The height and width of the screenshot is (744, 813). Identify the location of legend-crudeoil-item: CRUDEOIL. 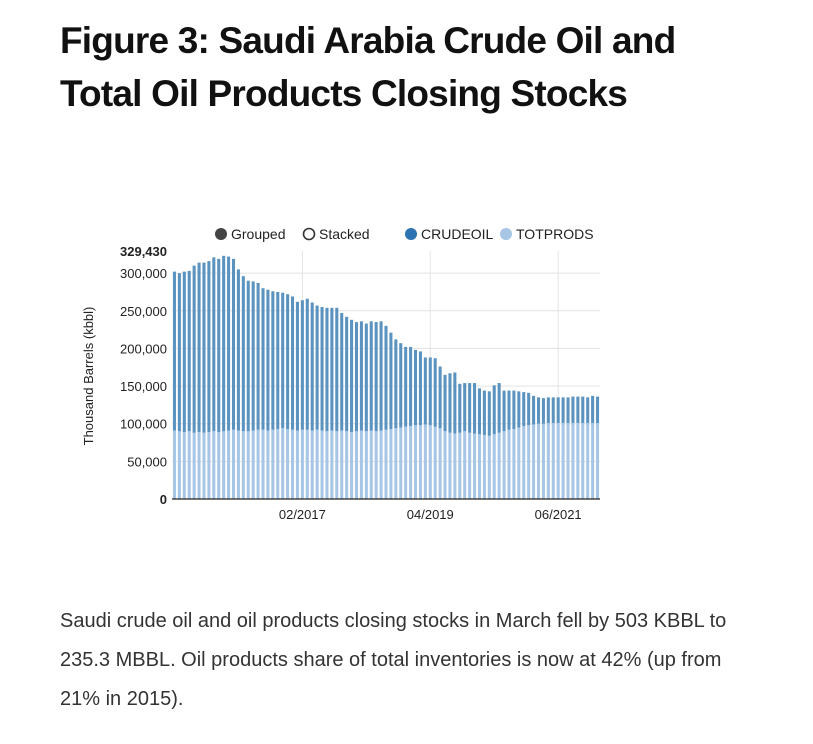
(449, 234).